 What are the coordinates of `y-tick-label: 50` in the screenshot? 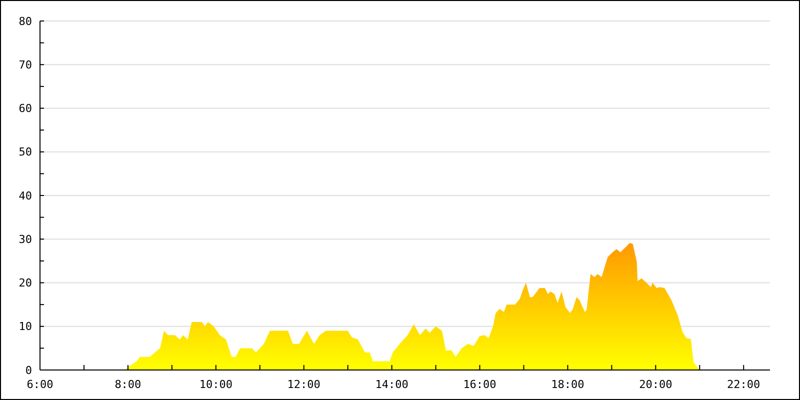 It's located at (25, 152).